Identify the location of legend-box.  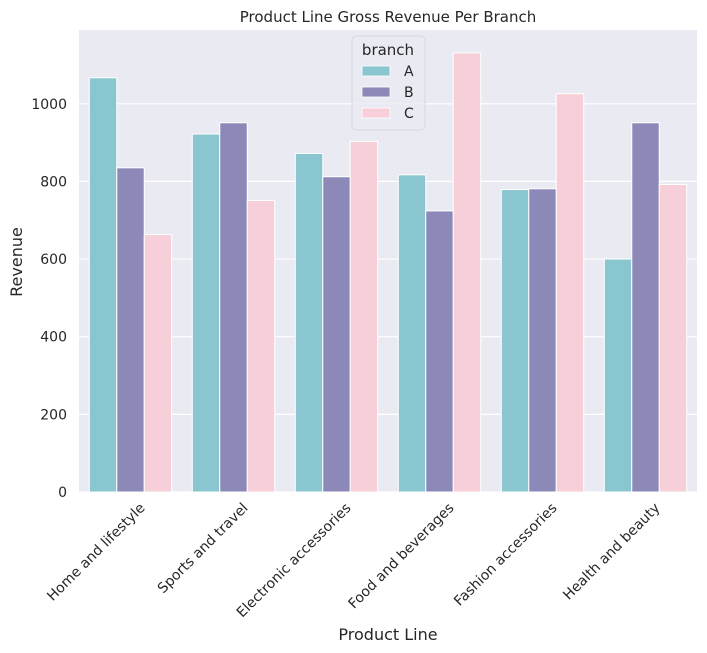
(388, 83).